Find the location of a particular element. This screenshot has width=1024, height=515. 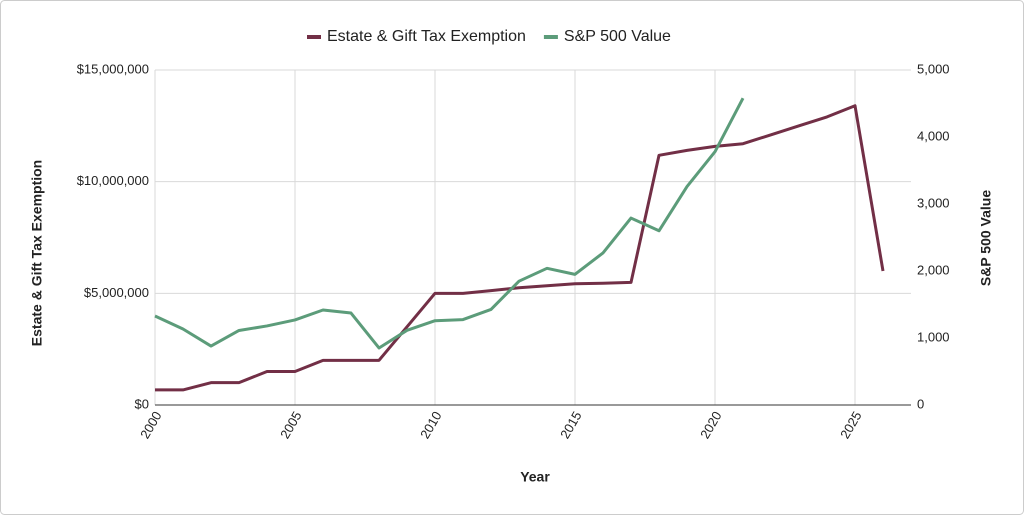

y2-axis-title: S&P 500 Value is located at coordinates (986, 238).